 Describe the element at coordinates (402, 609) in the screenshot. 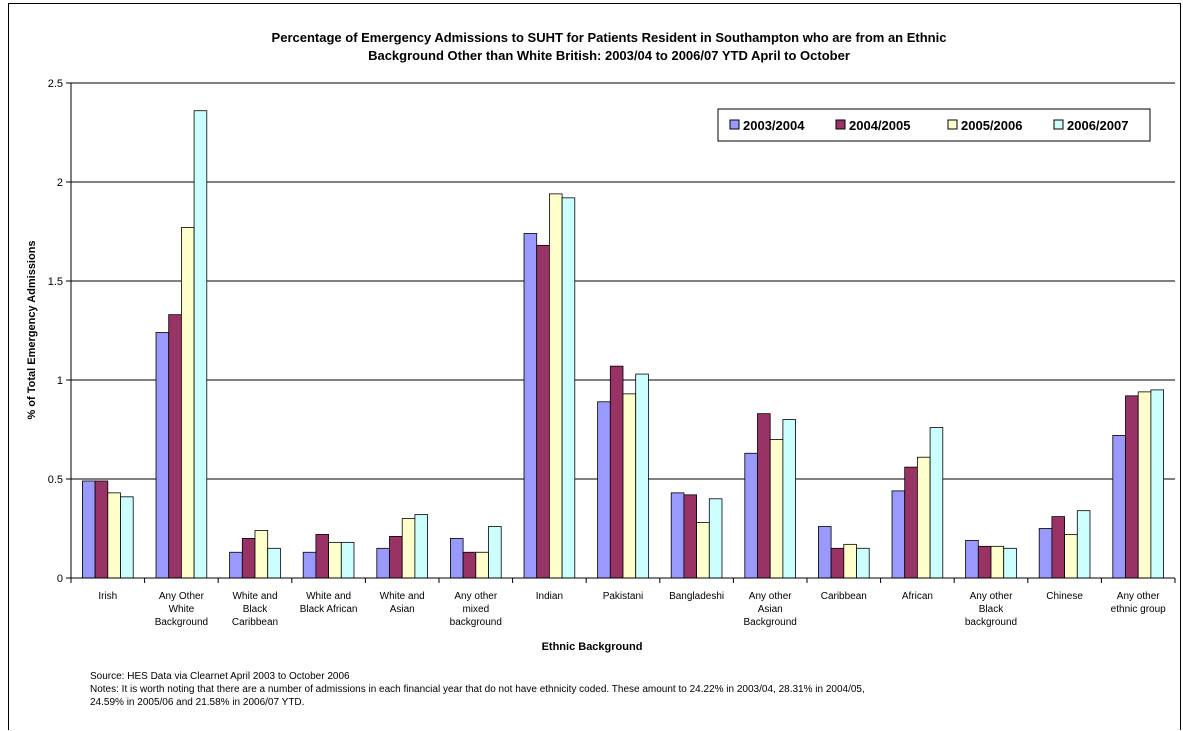

I see `x-tick-label: Asian` at that location.